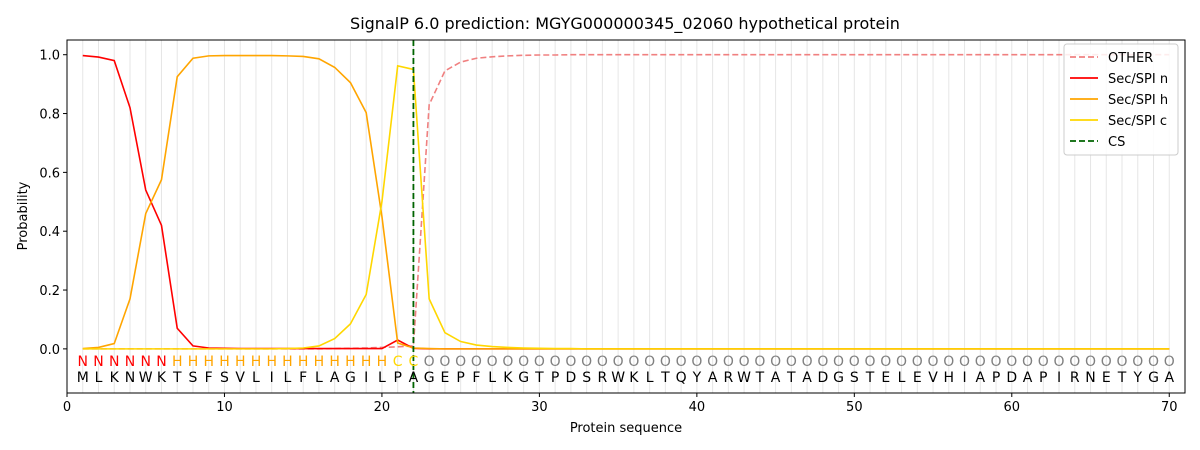 Image resolution: width=1200 pixels, height=450 pixels. I want to click on x-tick-label: 60, so click(1012, 407).